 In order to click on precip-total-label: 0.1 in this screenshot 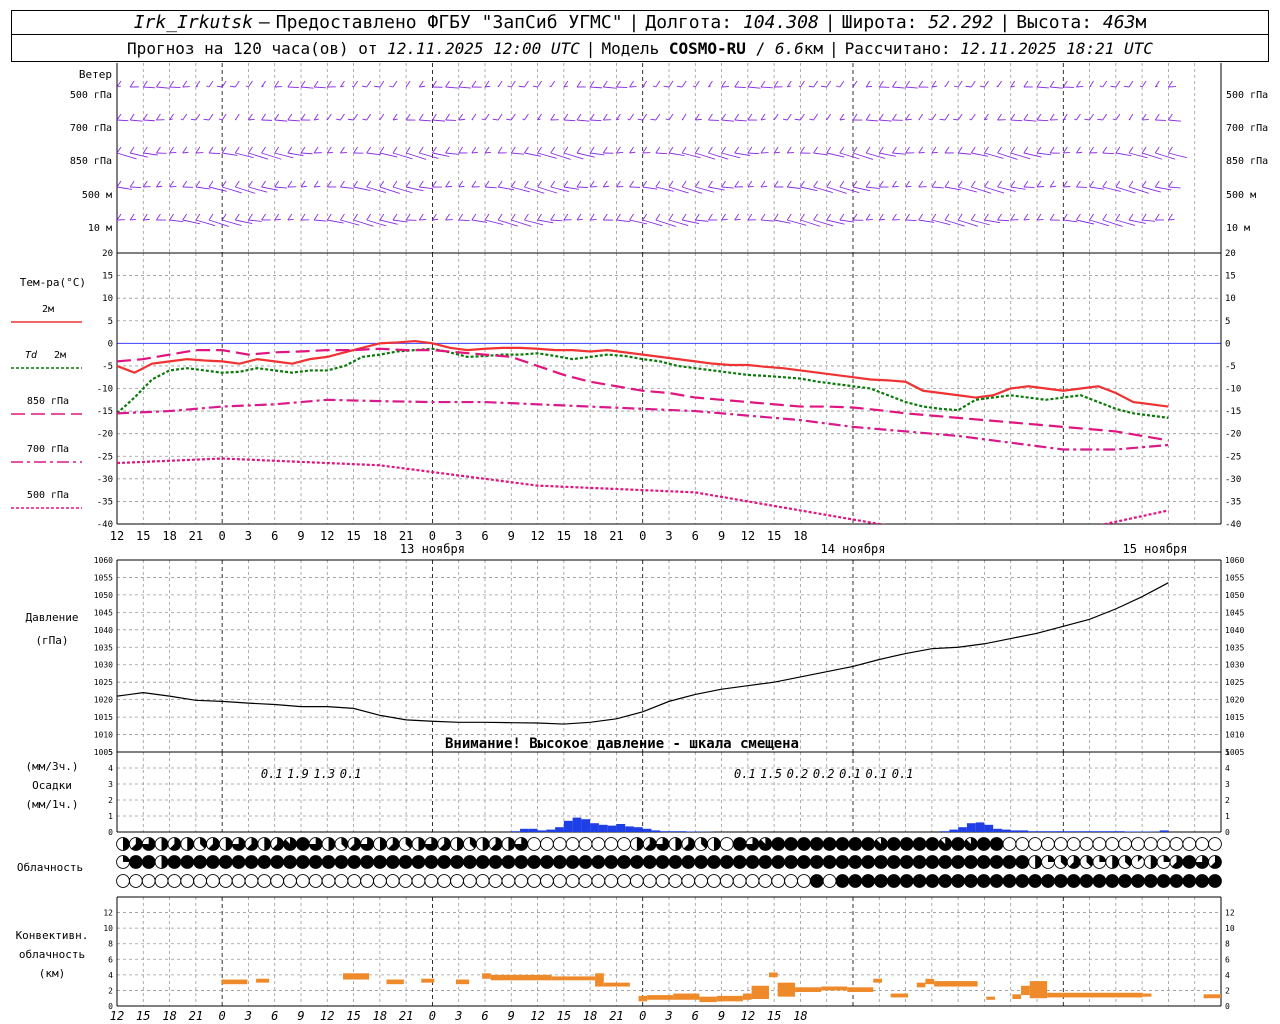, I will do `click(745, 774)`.